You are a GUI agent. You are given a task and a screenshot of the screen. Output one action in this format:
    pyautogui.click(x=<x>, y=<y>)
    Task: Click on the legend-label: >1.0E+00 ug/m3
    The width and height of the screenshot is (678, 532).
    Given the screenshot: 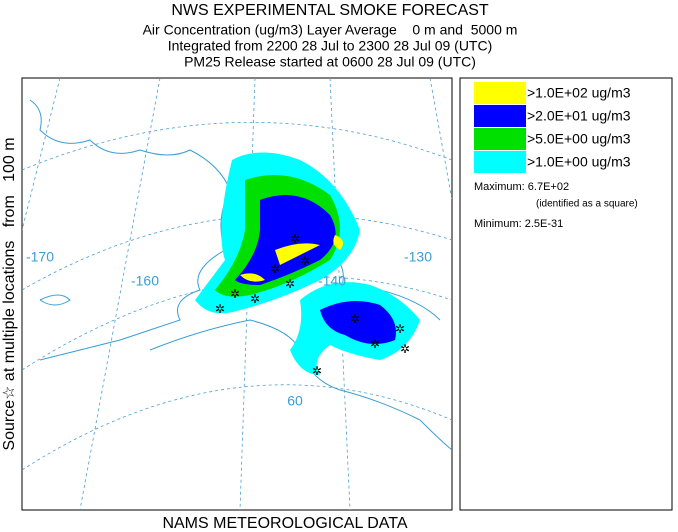 What is the action you would take?
    pyautogui.click(x=579, y=162)
    